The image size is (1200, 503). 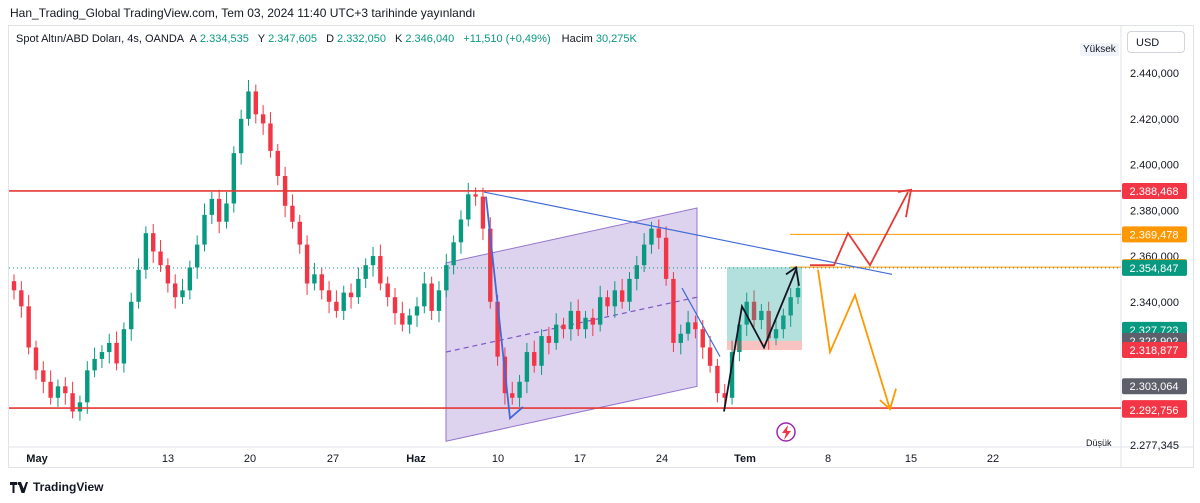 What do you see at coordinates (616, 39) in the screenshot?
I see `volume-value: 30,275K` at bounding box center [616, 39].